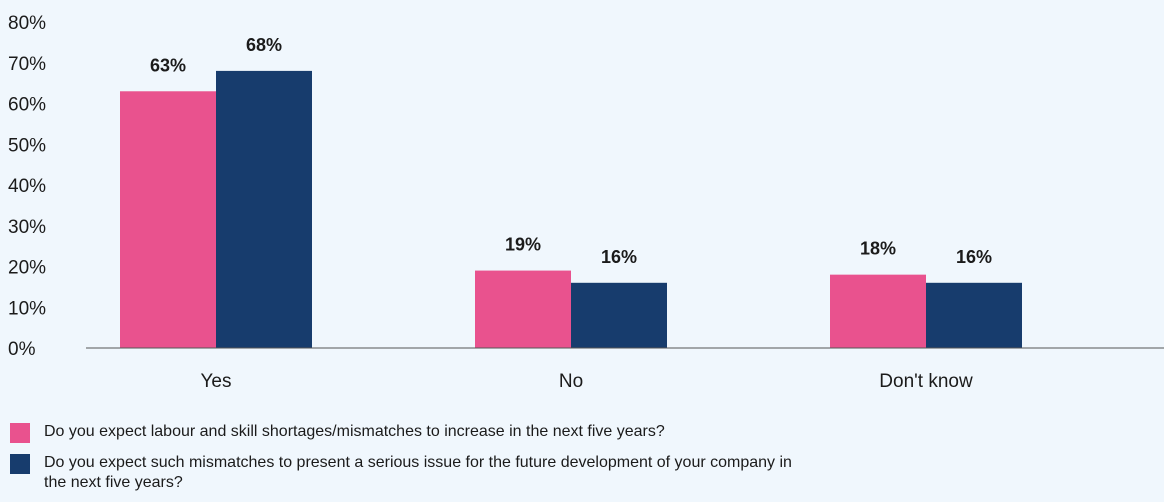  Describe the element at coordinates (523, 245) in the screenshot. I see `data-label: 19%` at that location.